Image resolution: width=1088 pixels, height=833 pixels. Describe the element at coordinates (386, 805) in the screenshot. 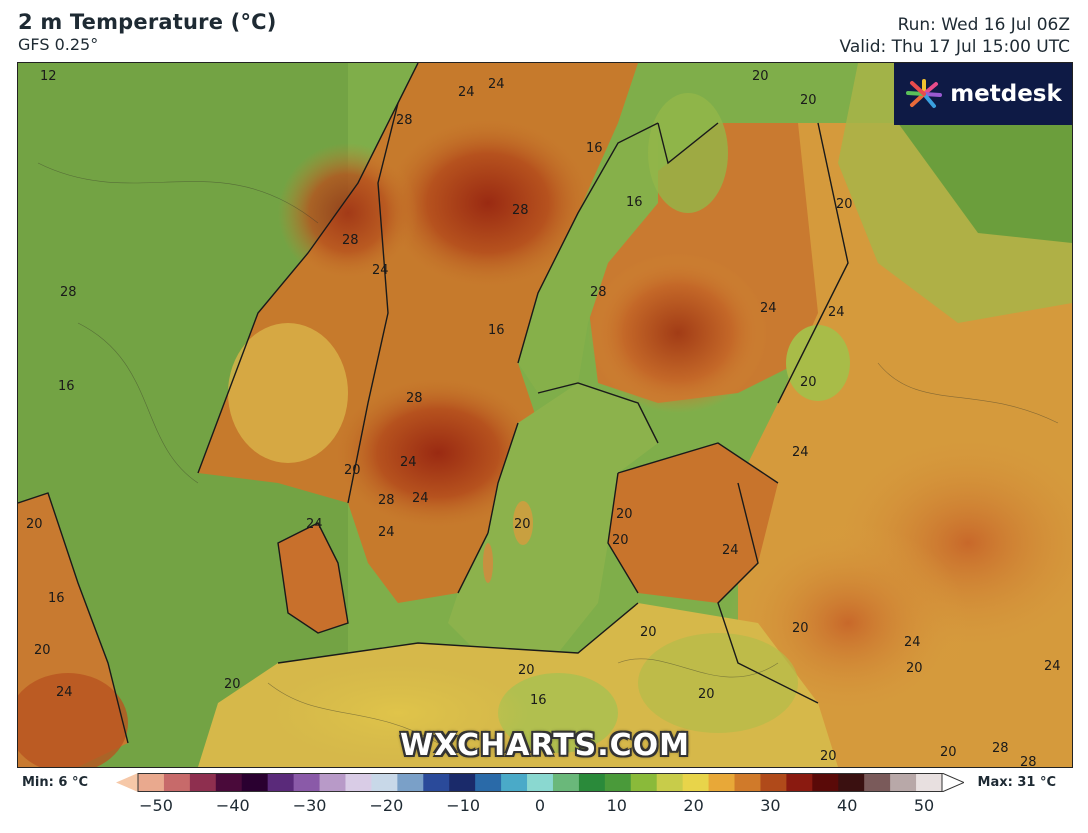

I see `colorbar-tick-label: −20` at that location.